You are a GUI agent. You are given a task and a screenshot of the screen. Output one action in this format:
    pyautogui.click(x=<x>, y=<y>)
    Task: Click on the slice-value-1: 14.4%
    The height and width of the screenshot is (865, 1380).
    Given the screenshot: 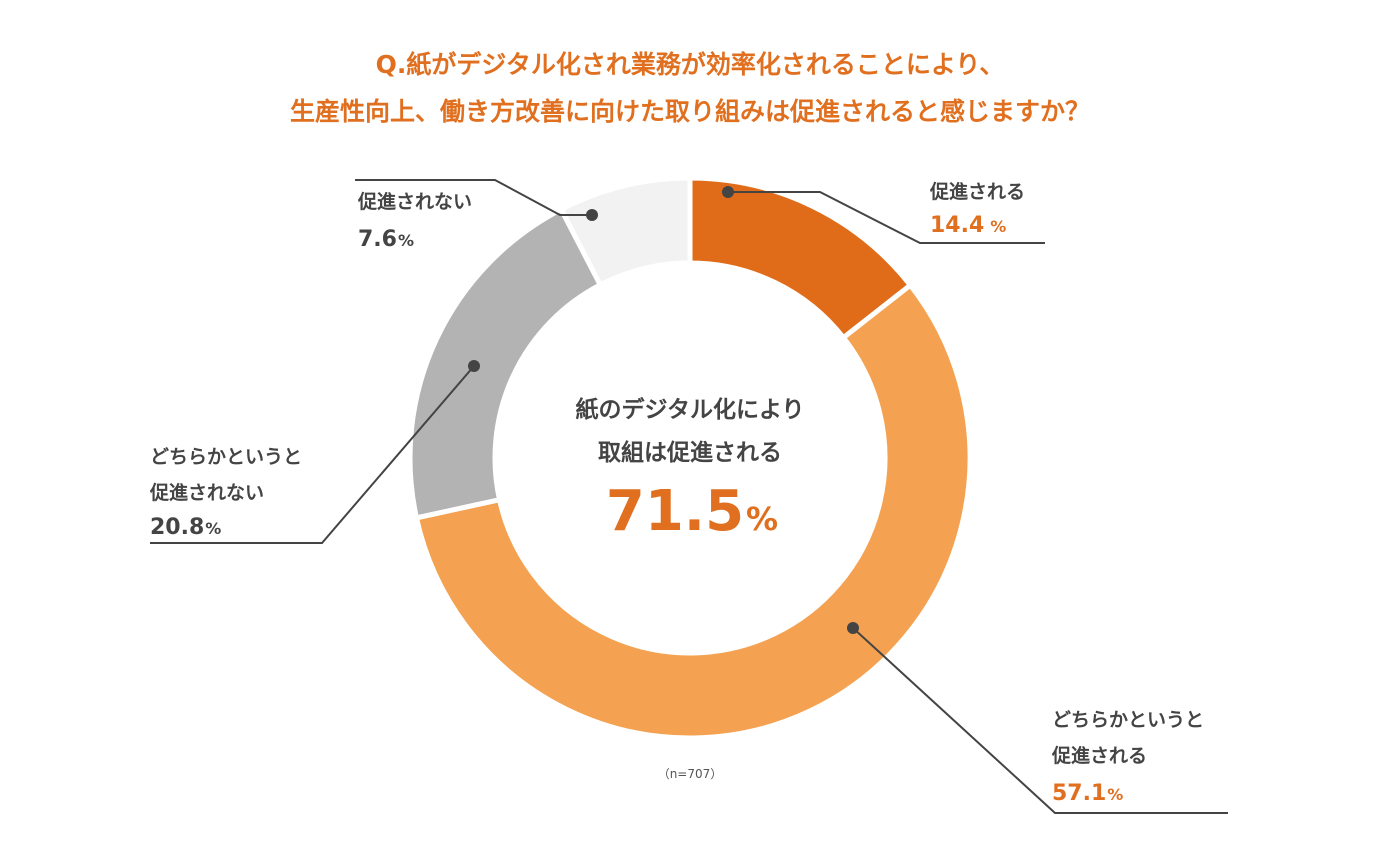 What is the action you would take?
    pyautogui.click(x=968, y=225)
    